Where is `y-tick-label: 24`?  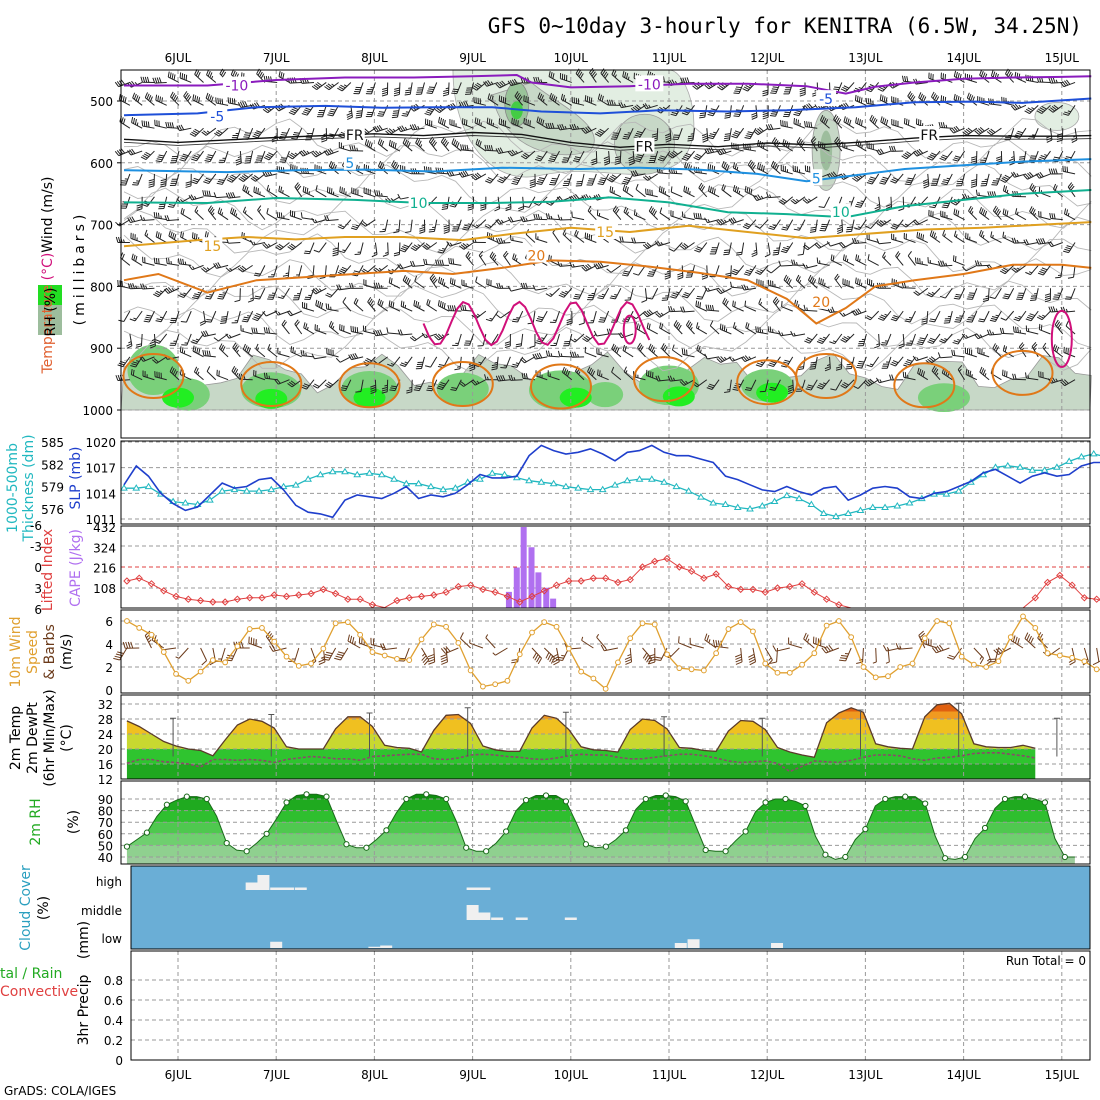
y-tick-label: 24 is located at coordinates (105, 735).